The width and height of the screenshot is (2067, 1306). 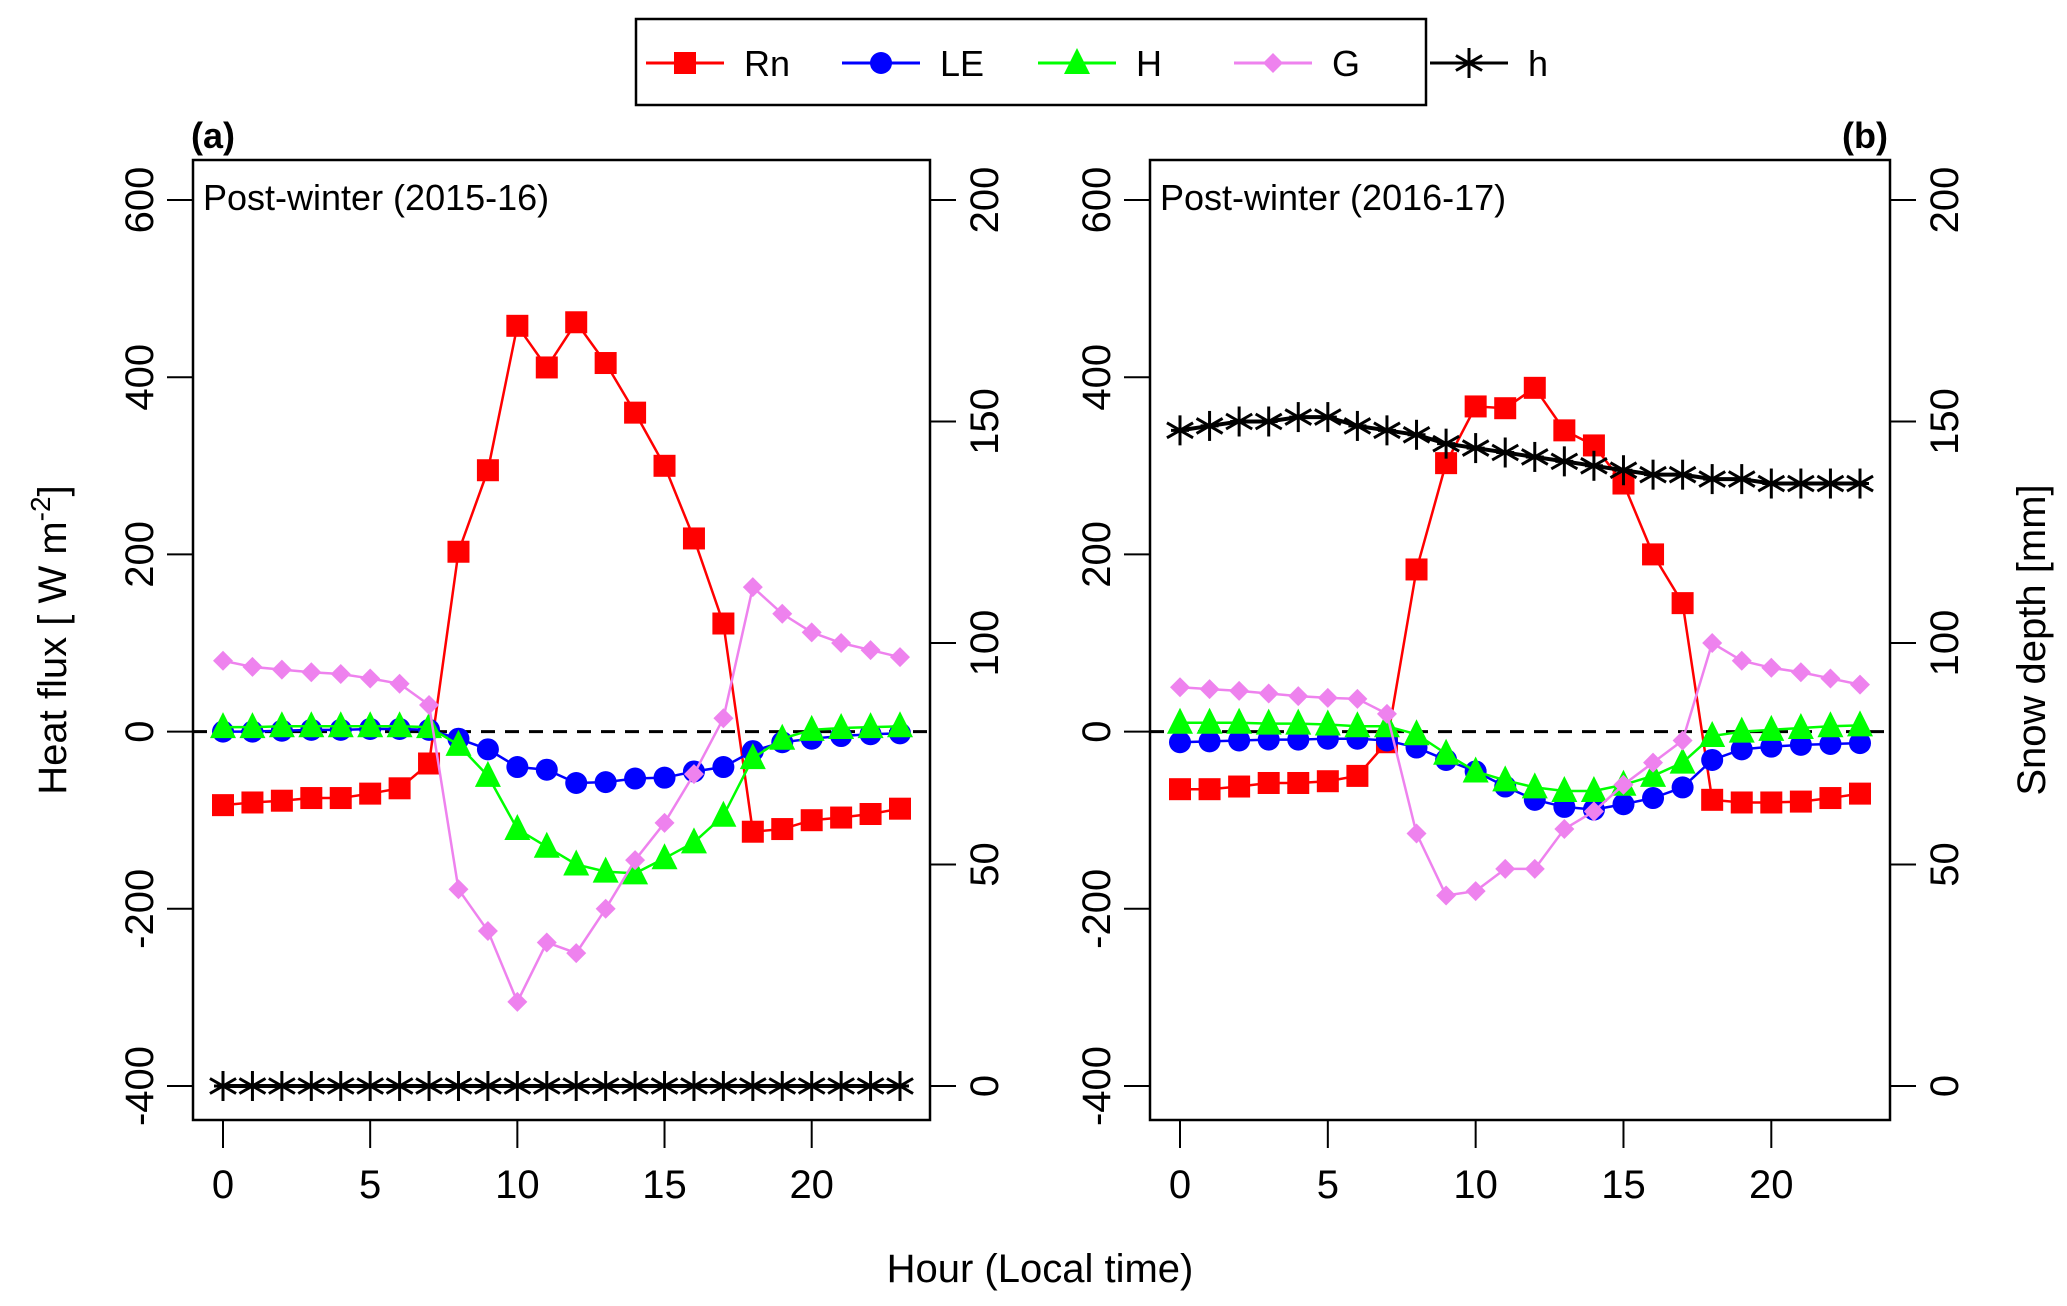 What do you see at coordinates (985, 643) in the screenshot?
I see `y-tick-label-right: 100` at bounding box center [985, 643].